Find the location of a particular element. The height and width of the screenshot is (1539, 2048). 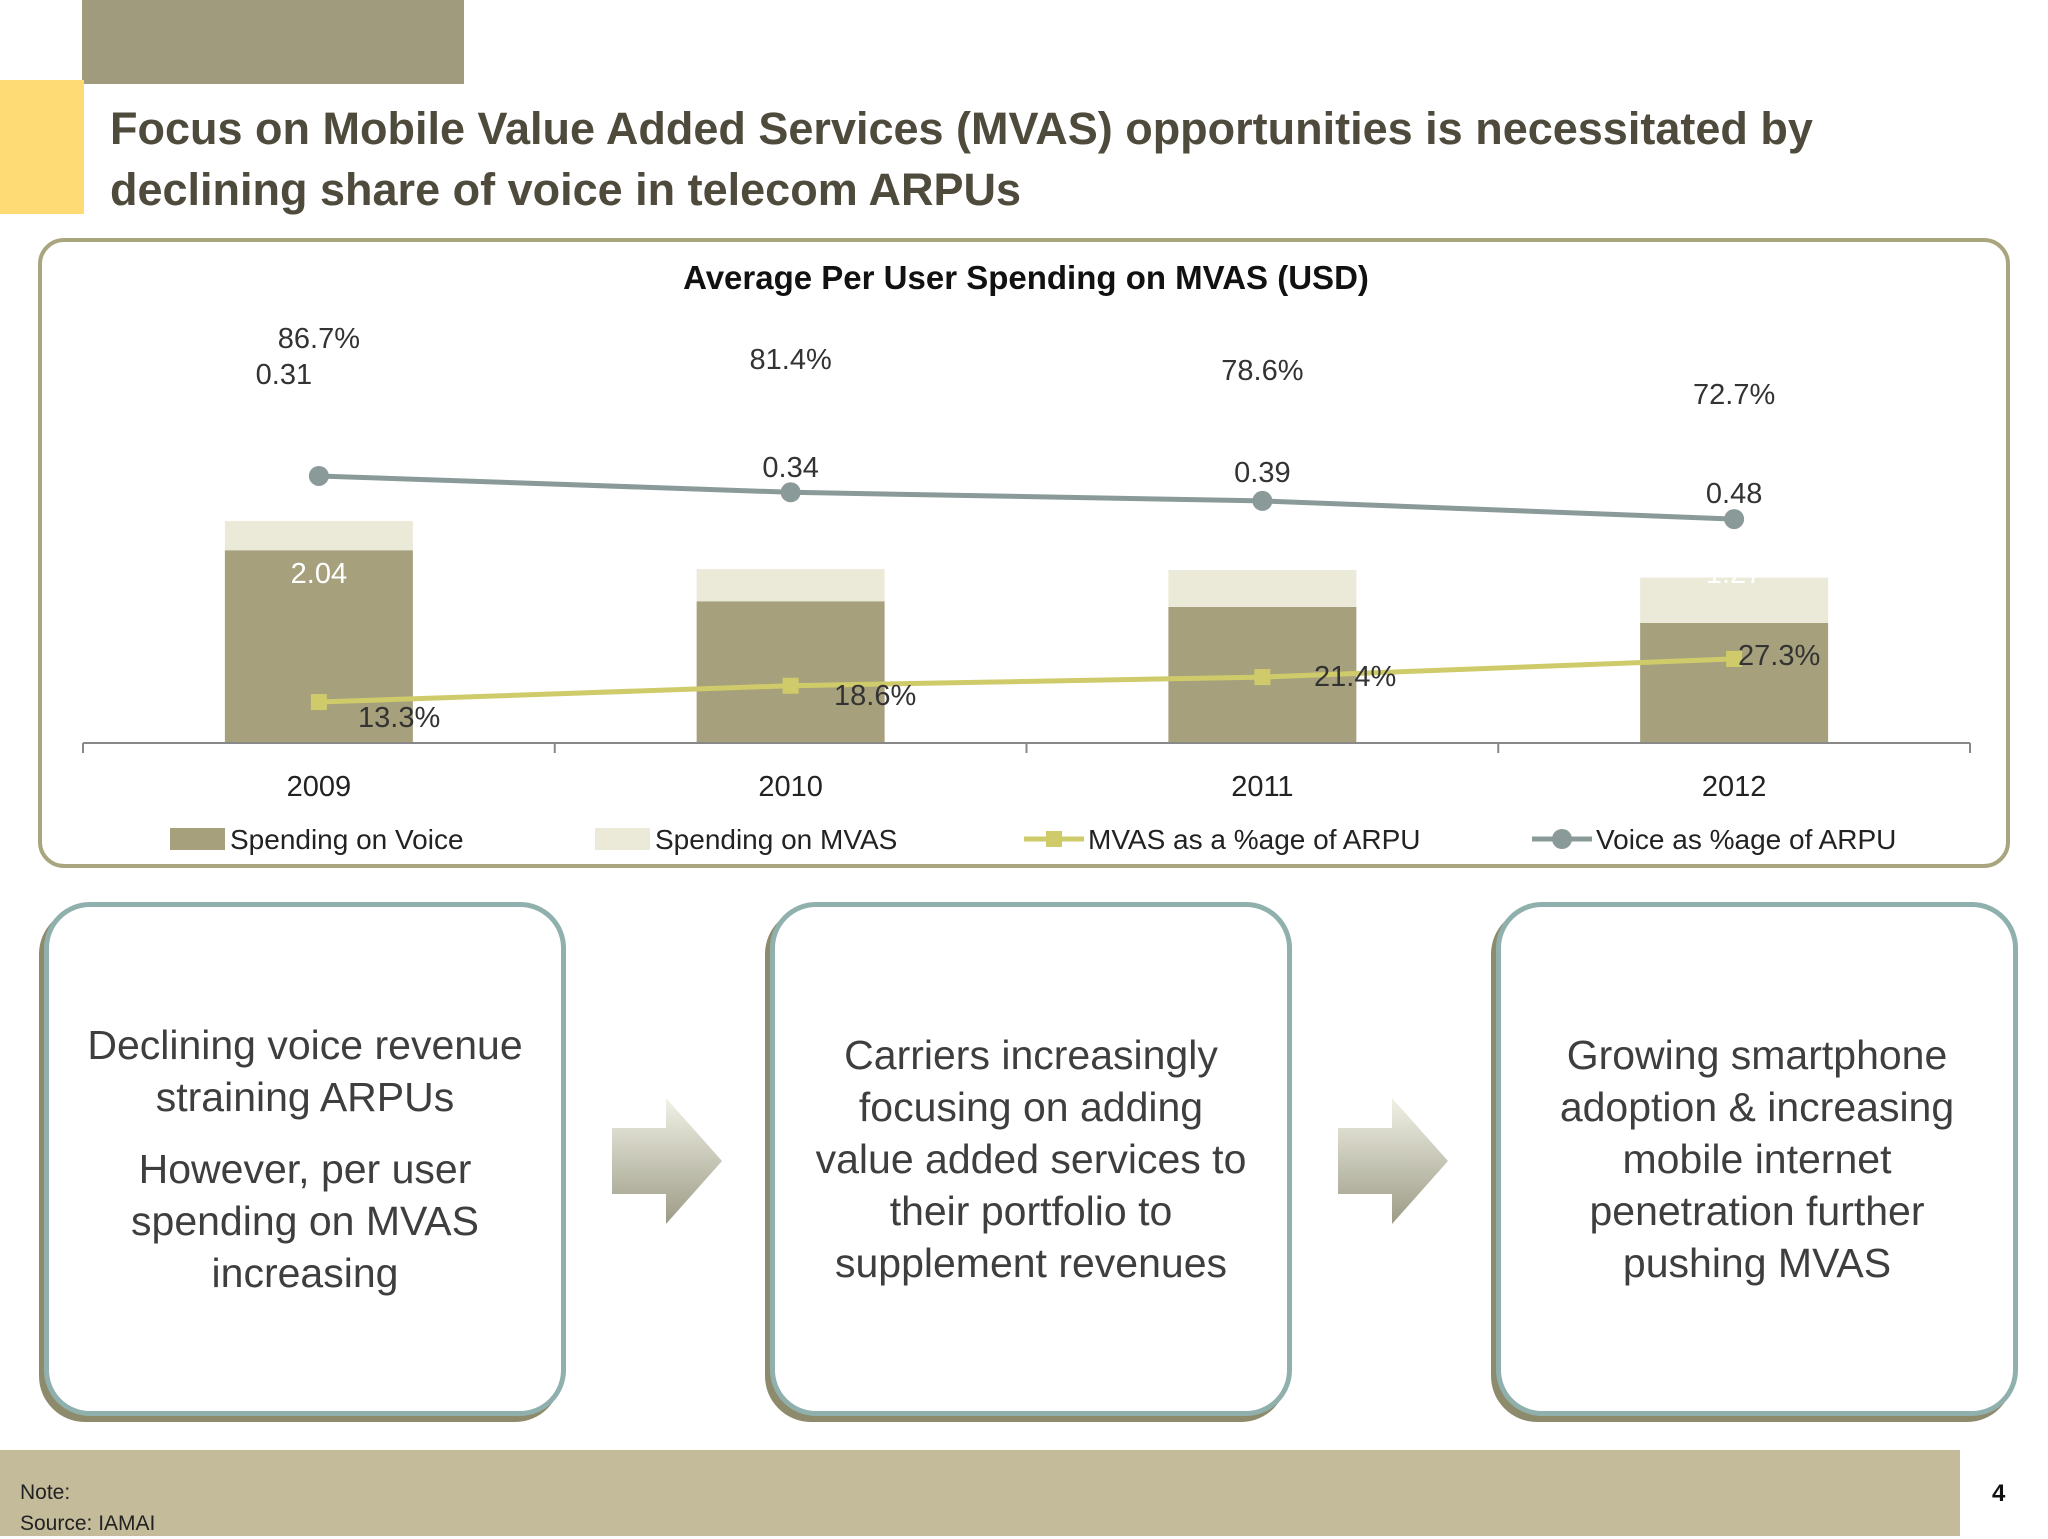

bar-mvas-2011 is located at coordinates (1262, 588).